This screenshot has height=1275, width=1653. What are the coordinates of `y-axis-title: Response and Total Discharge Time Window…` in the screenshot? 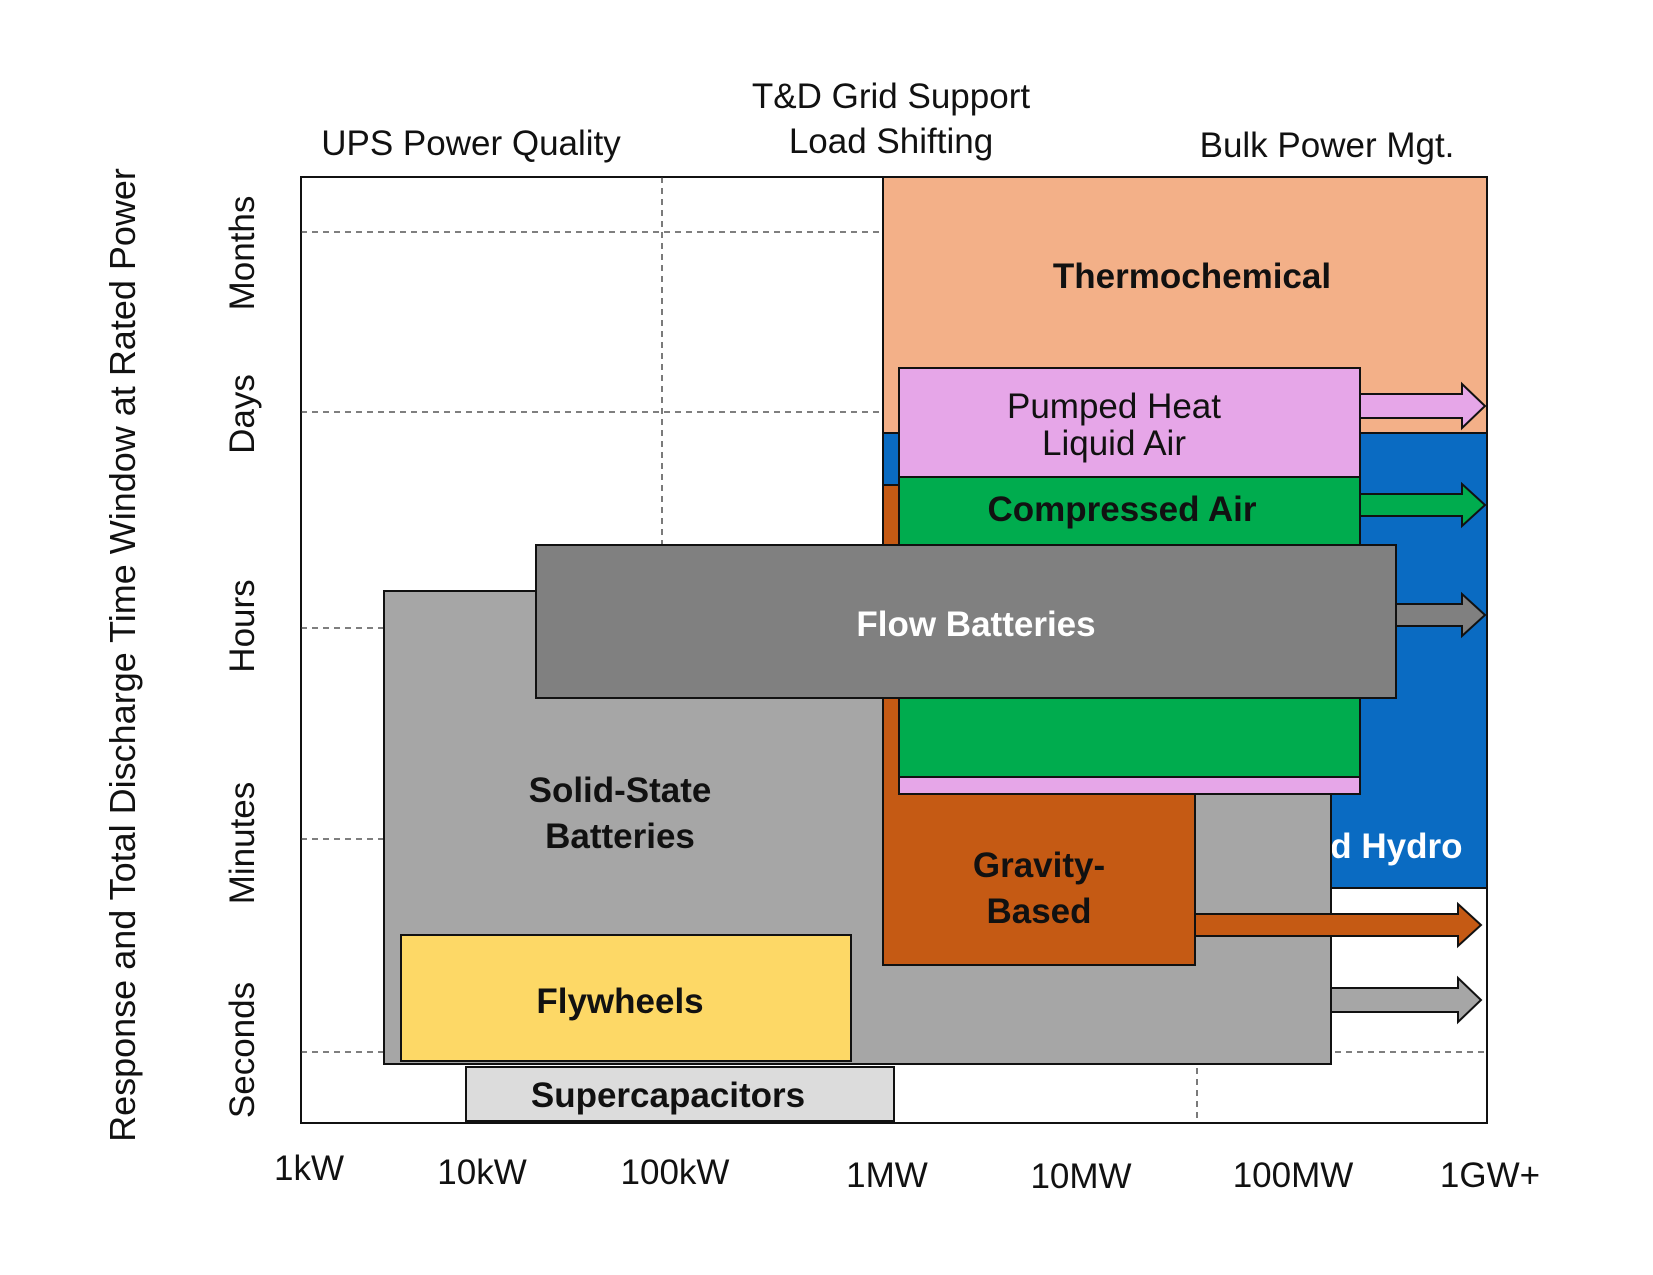 It's located at (122, 655).